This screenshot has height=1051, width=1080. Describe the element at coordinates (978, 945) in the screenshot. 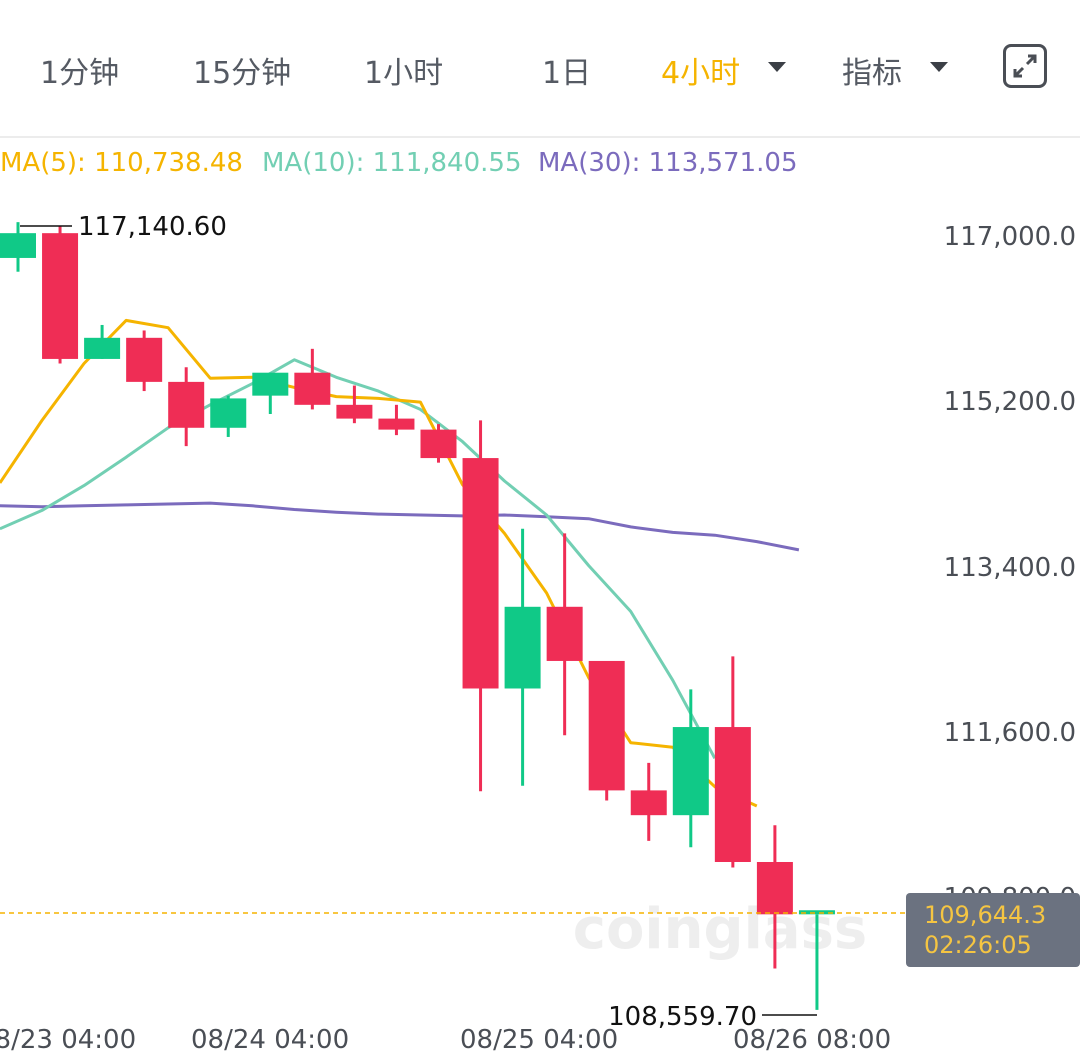

I see `candle-countdown: 02:26:05` at that location.